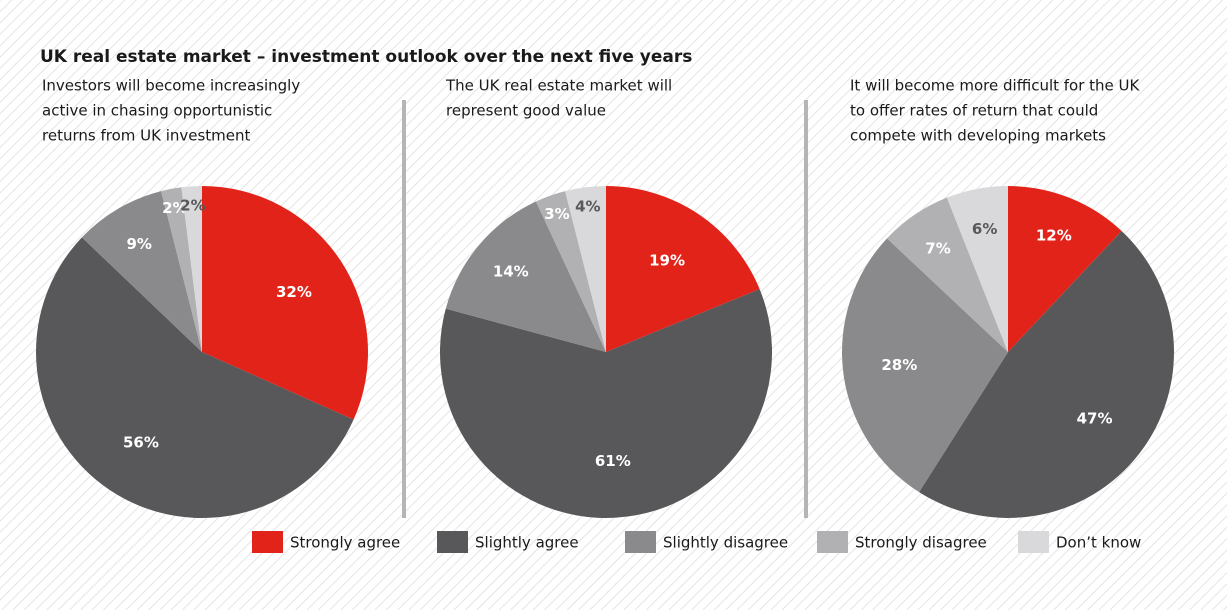 The height and width of the screenshot is (610, 1227). I want to click on pie-title: The UK real estate market will, so click(558, 86).